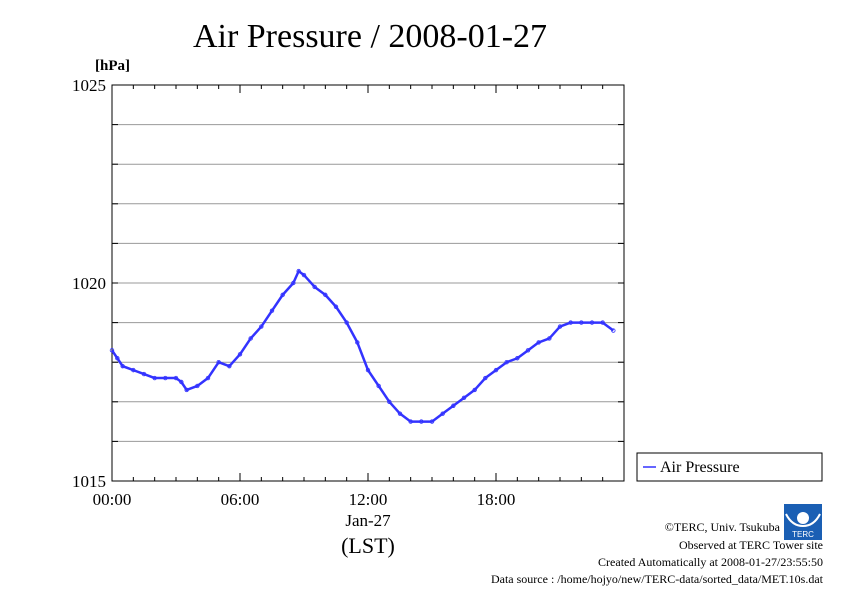  Describe the element at coordinates (368, 545) in the screenshot. I see `x-axis-timezone: (LST)` at that location.